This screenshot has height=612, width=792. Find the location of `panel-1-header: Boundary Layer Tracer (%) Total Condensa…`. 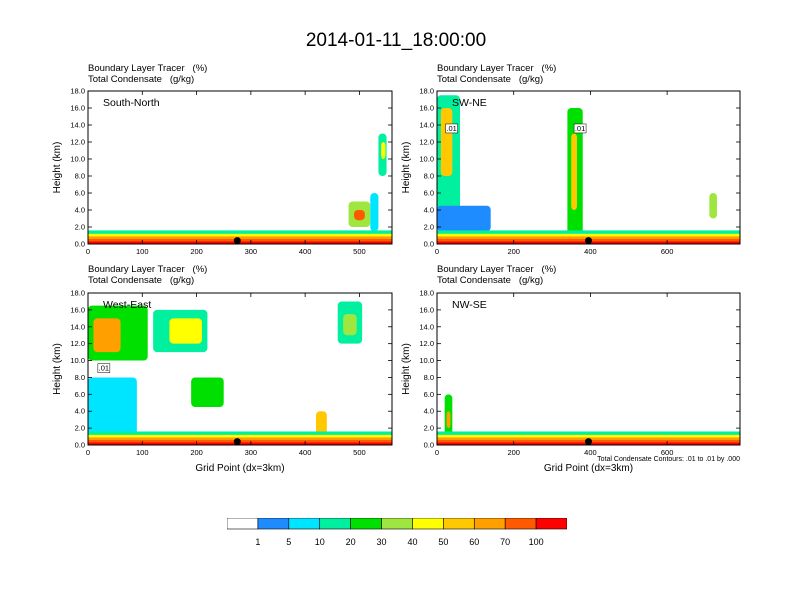

panel-1-header: Boundary Layer Tracer (%) Total Condensa… is located at coordinates (148, 74).